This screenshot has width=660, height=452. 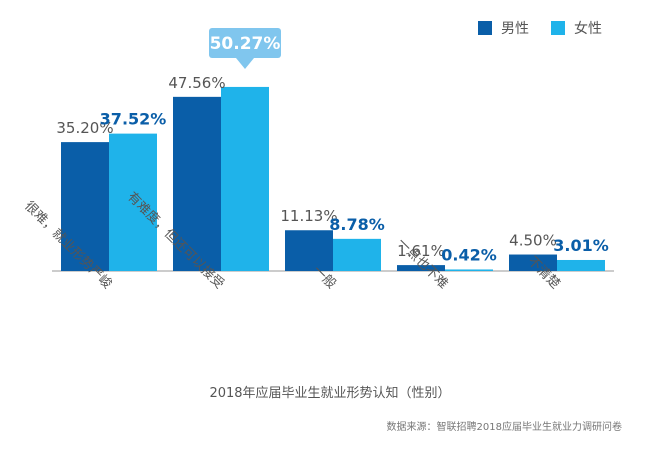 What do you see at coordinates (581, 245) in the screenshot?
I see `value-label-female-4: 3.01%` at bounding box center [581, 245].